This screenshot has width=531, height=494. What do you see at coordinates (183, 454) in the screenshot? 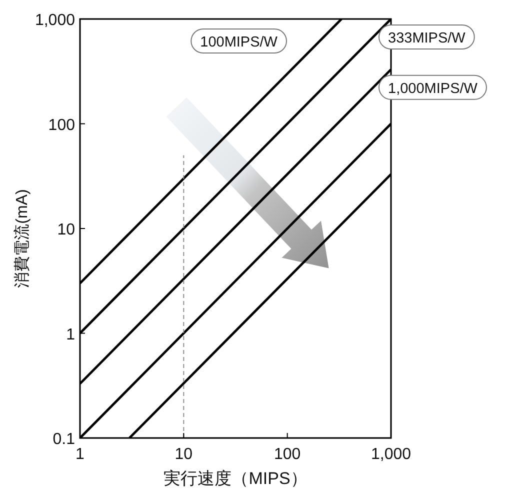
I see `x-tick-label: 10` at bounding box center [183, 454].